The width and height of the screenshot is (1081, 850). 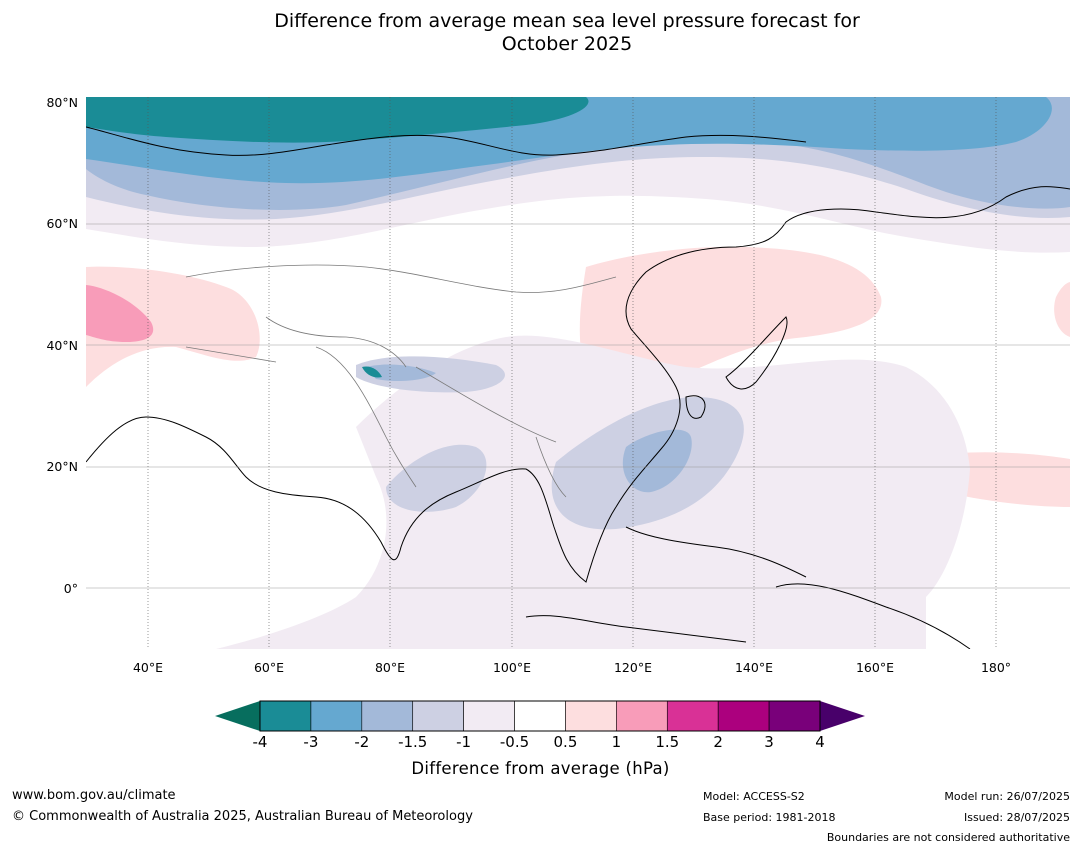 What do you see at coordinates (632, 667) in the screenshot?
I see `lon-label-120e: 120°E` at bounding box center [632, 667].